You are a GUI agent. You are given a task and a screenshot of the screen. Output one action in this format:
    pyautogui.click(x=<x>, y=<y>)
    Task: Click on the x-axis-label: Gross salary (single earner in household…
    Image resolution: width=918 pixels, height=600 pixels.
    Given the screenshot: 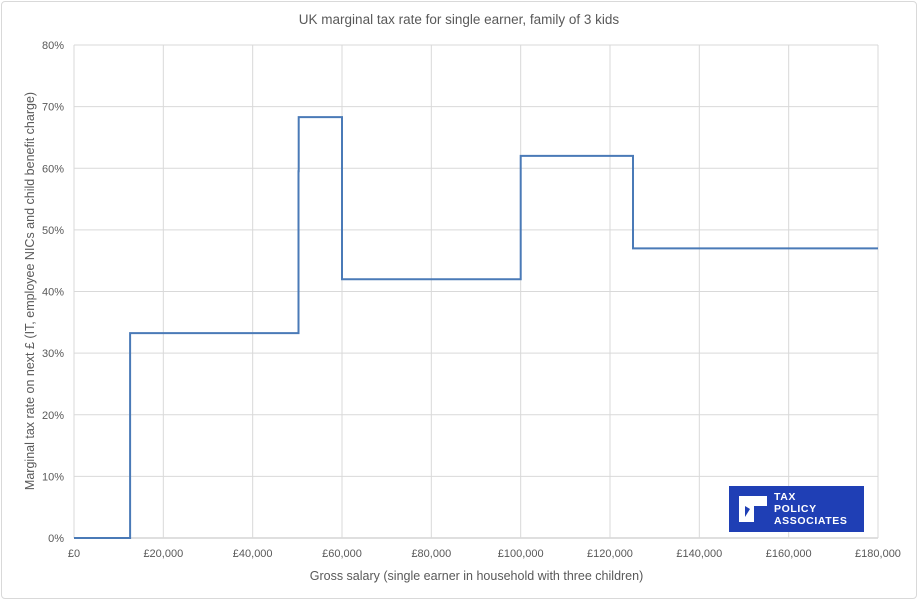 What is the action you would take?
    pyautogui.click(x=476, y=576)
    